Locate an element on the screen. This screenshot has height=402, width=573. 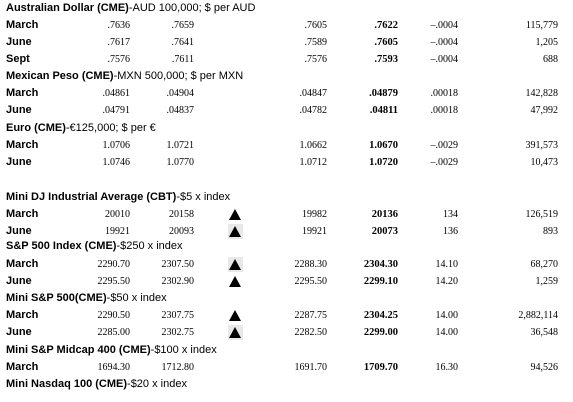
contract-month: Sept is located at coordinates (18, 59).